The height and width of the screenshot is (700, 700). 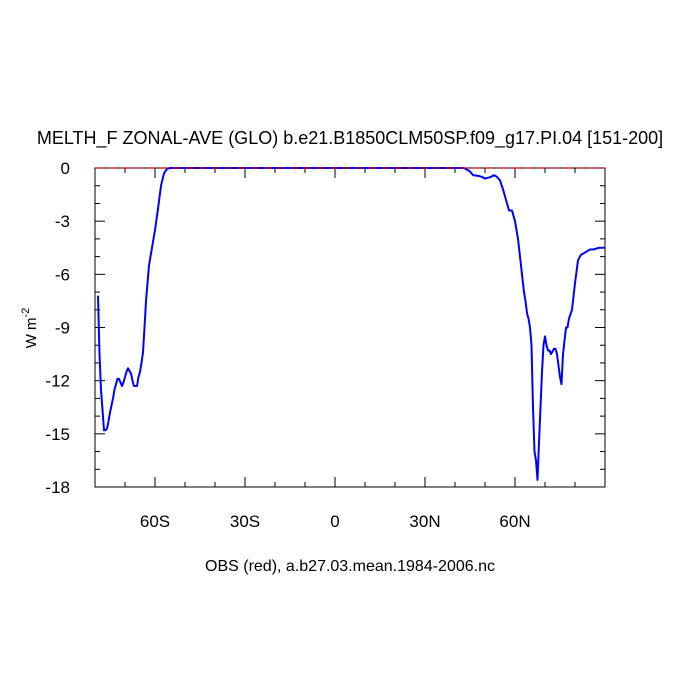 I want to click on x-tick-label: 30S, so click(x=245, y=521).